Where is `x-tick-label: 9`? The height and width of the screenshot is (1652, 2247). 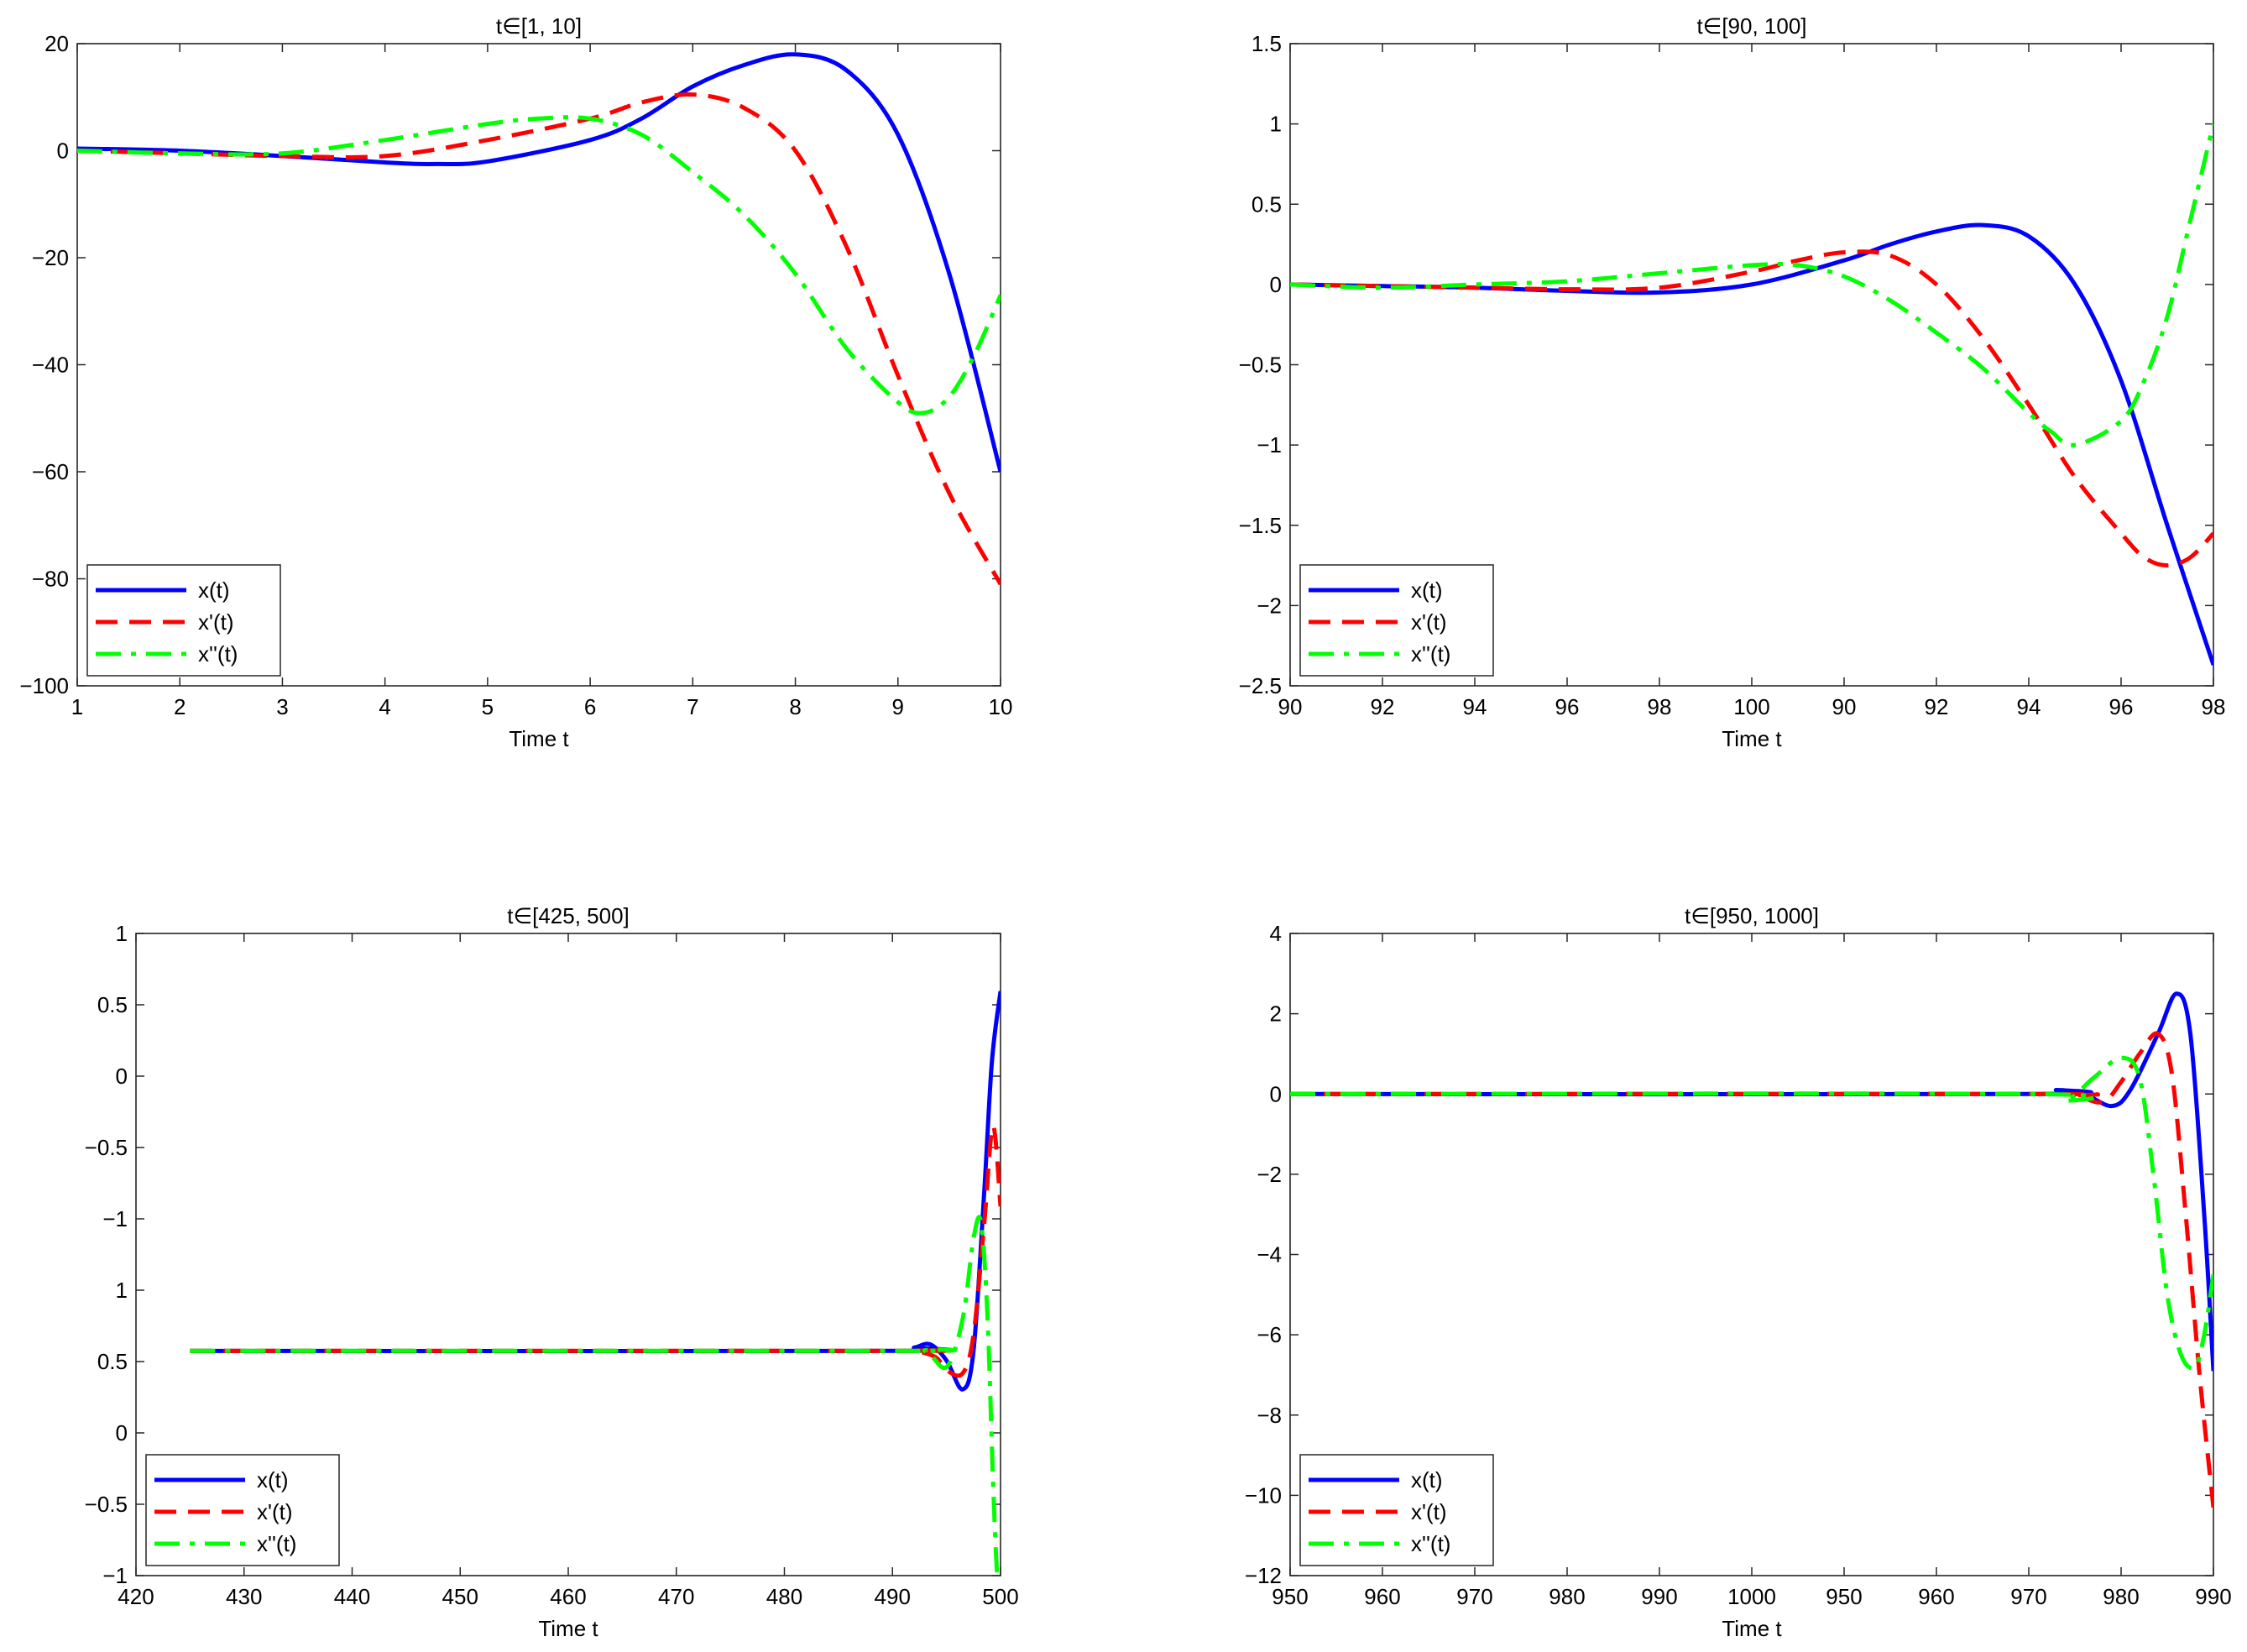
x-tick-label: 9 is located at coordinates (898, 706).